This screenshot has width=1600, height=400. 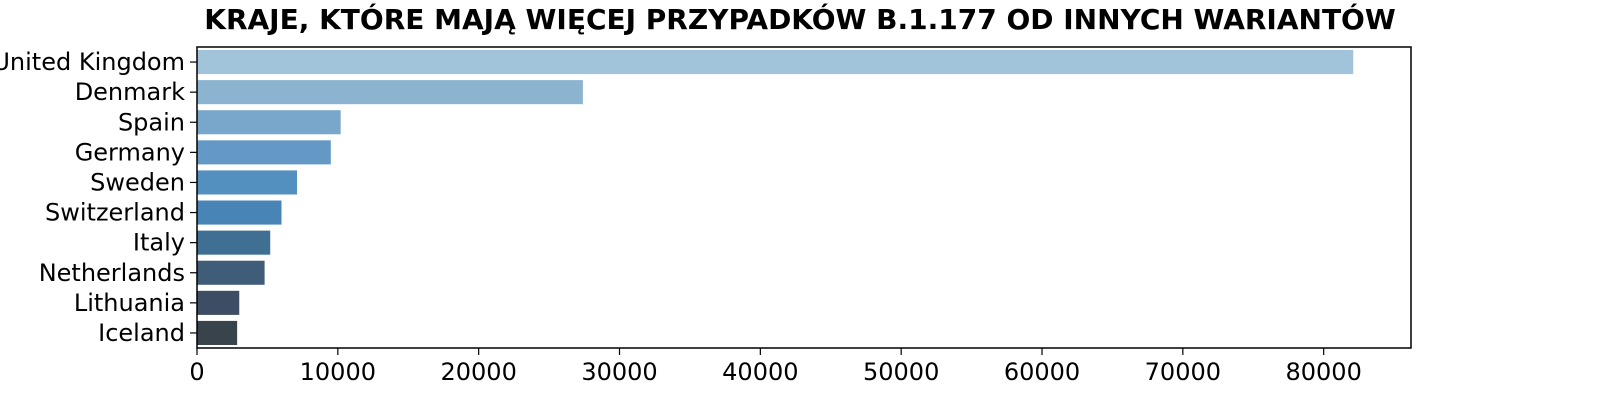 I want to click on y-tick-label: Germany, so click(x=130, y=152).